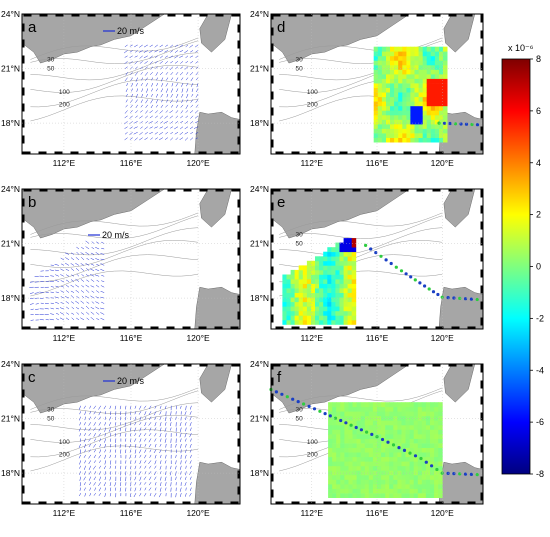 This screenshot has width=550, height=537. I want to click on contour-label: 30, so click(51, 59).